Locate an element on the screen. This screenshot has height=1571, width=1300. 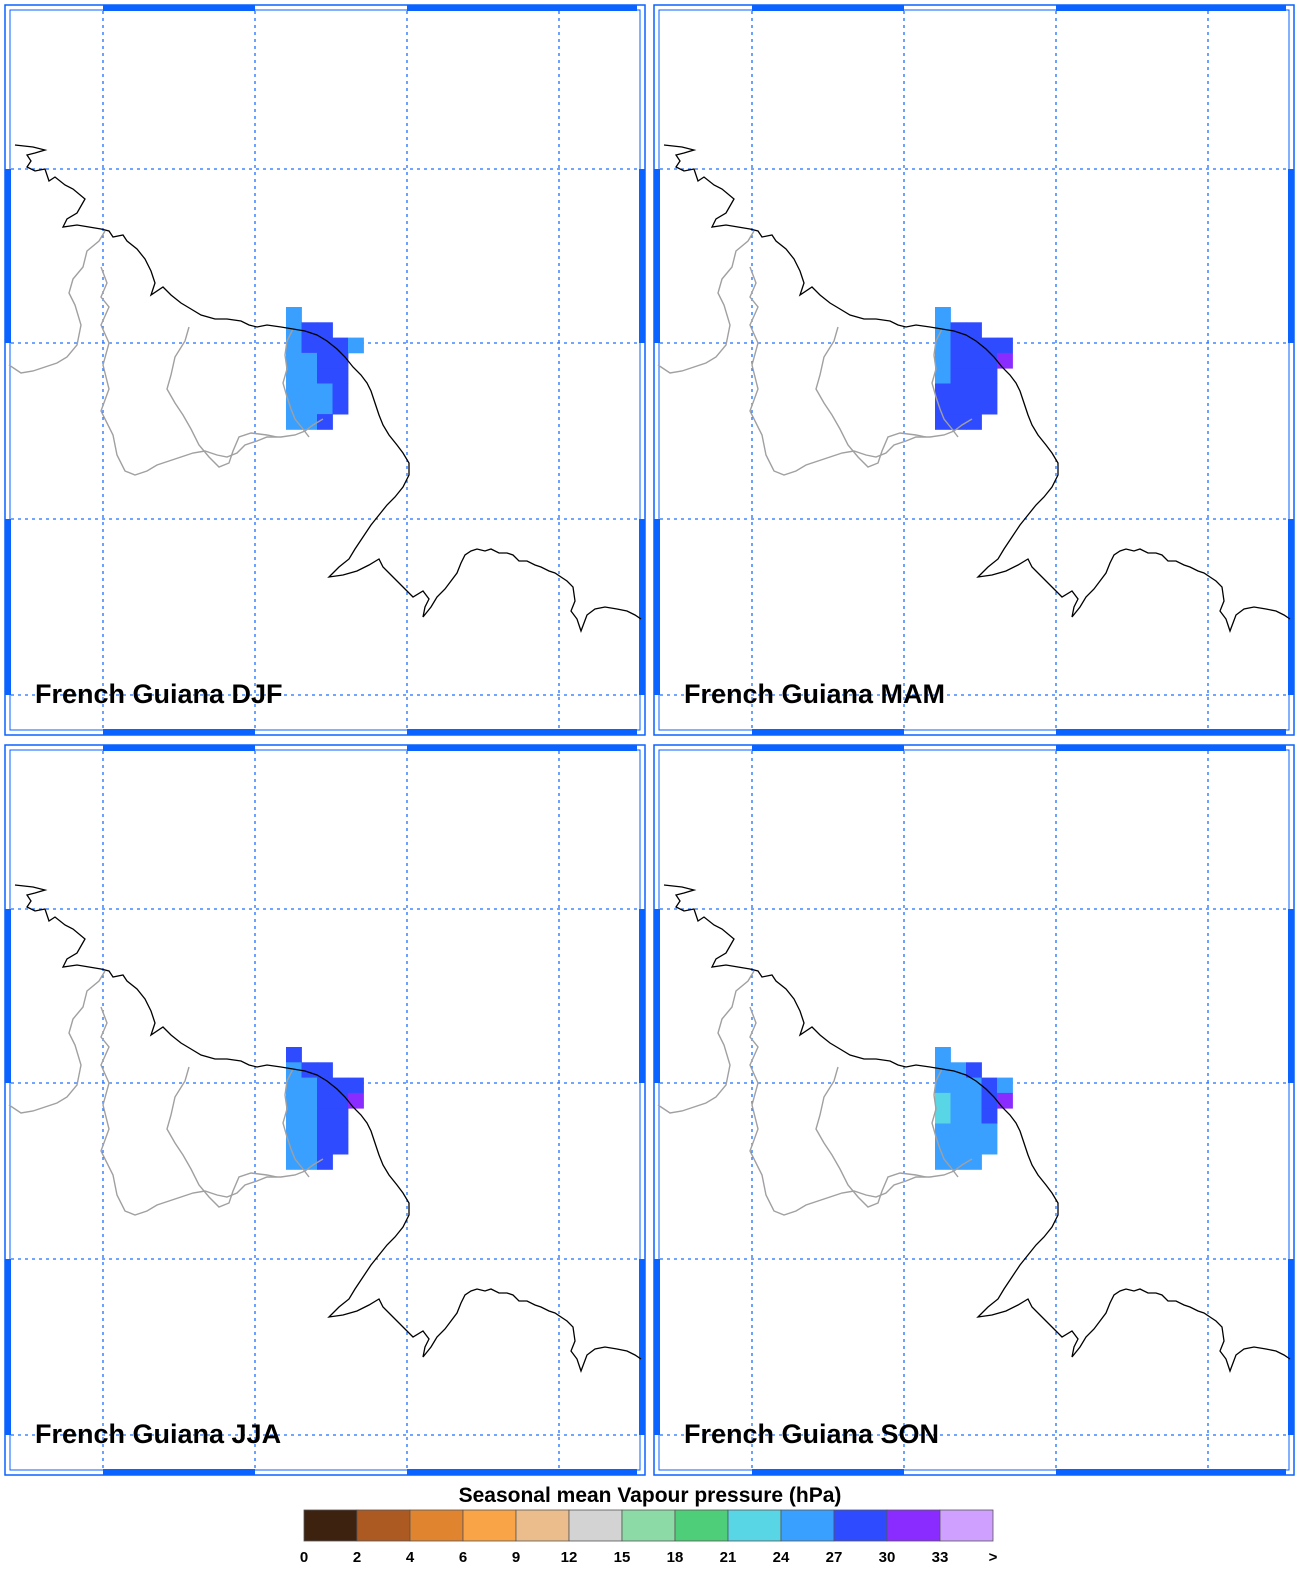
colorbar-tick-label: 21 is located at coordinates (728, 1557).